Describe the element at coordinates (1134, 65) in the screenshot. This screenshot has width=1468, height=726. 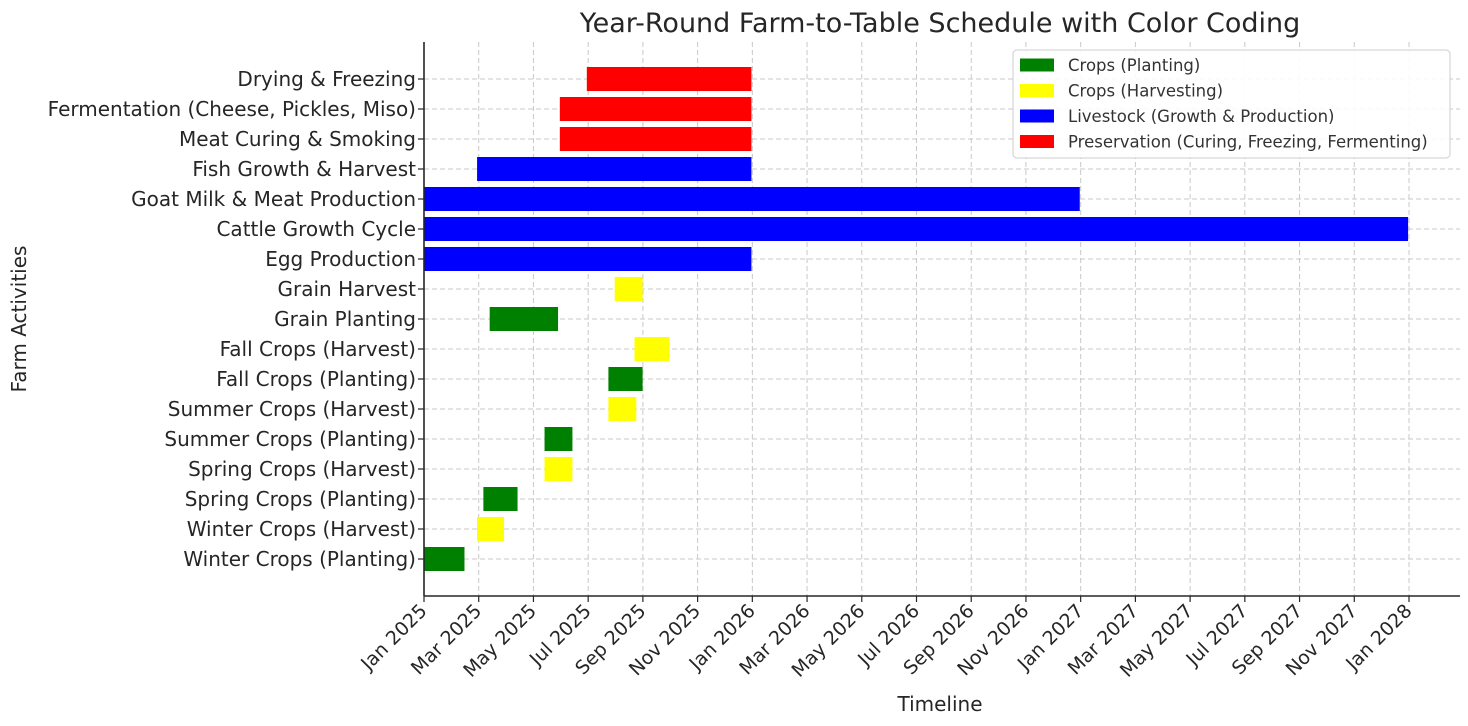
I see `legend-label: Crops (Planting)` at that location.